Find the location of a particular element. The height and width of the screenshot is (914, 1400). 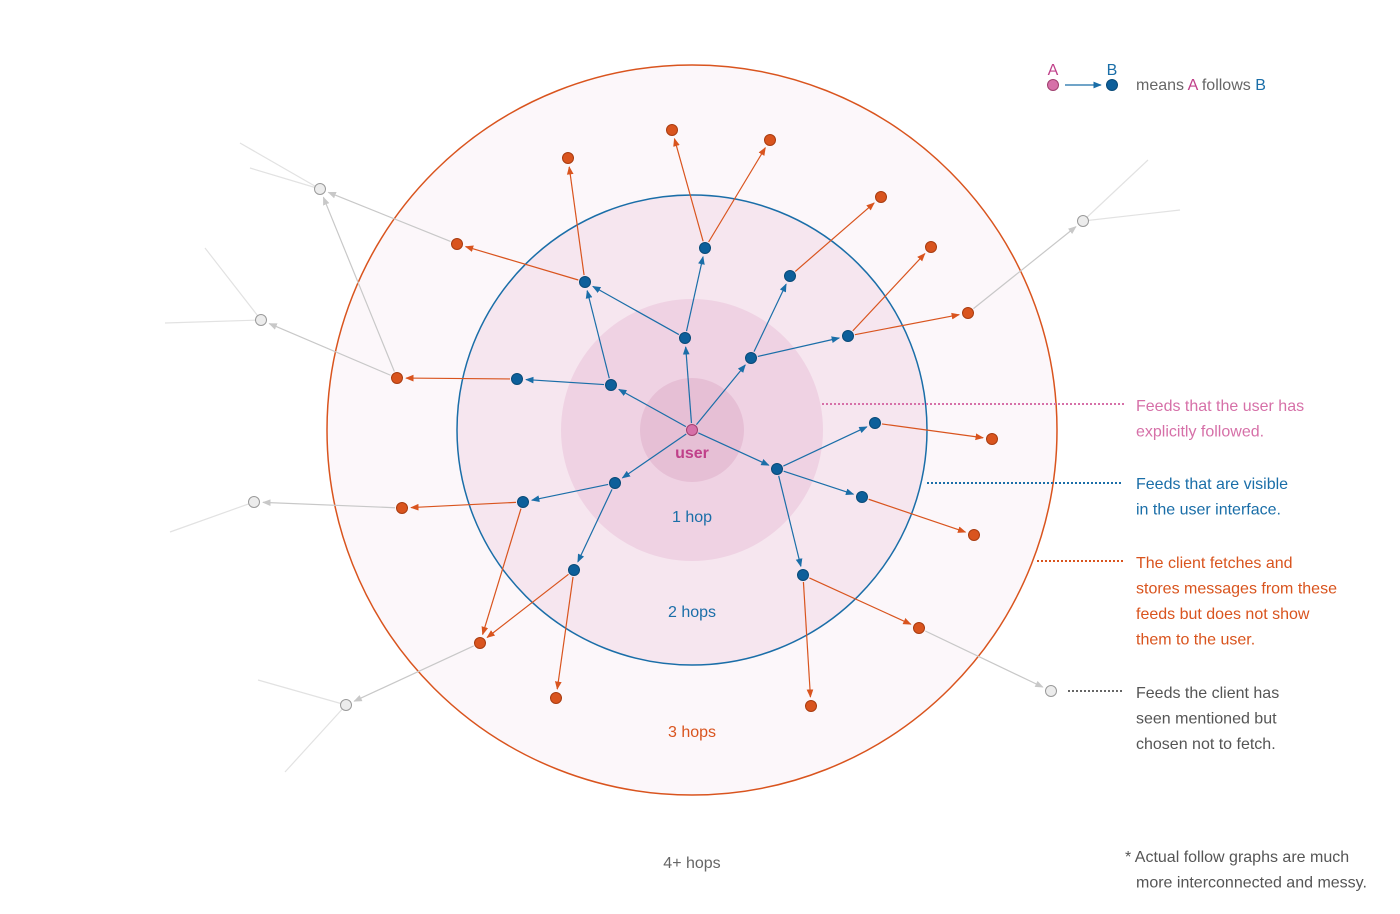

legend-node-a is located at coordinates (1053, 85).